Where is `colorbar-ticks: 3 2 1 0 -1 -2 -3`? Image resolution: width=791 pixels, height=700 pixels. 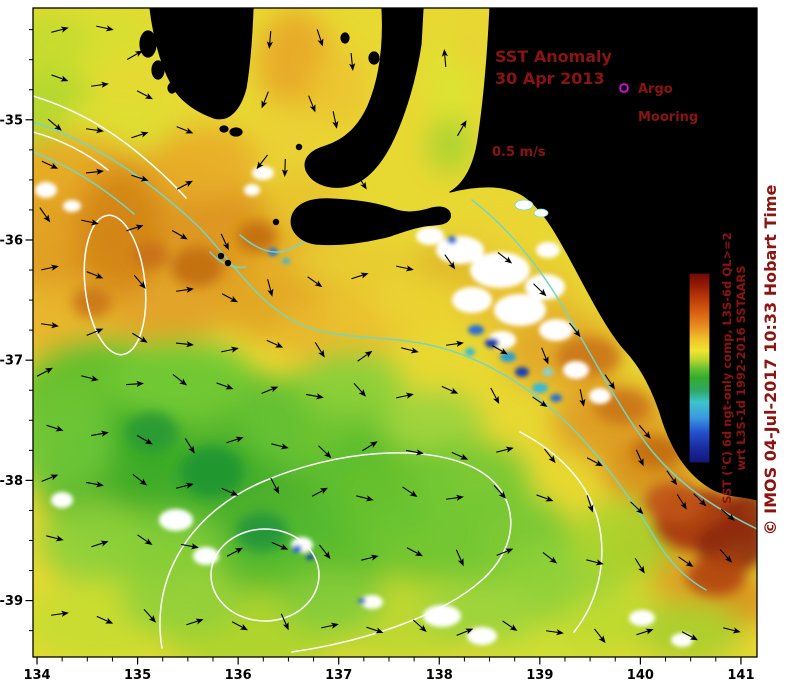 colorbar-ticks: 3 2 1 0 -1 -2 -3 is located at coordinates (720, 367).